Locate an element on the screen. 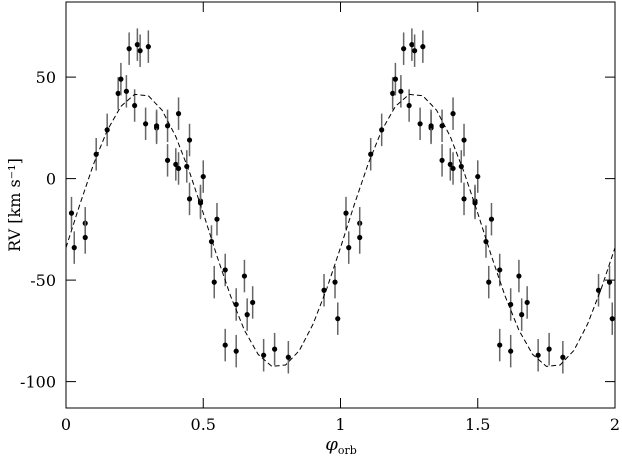 This screenshot has height=459, width=622. x-tick-label: 0 is located at coordinates (66, 424).